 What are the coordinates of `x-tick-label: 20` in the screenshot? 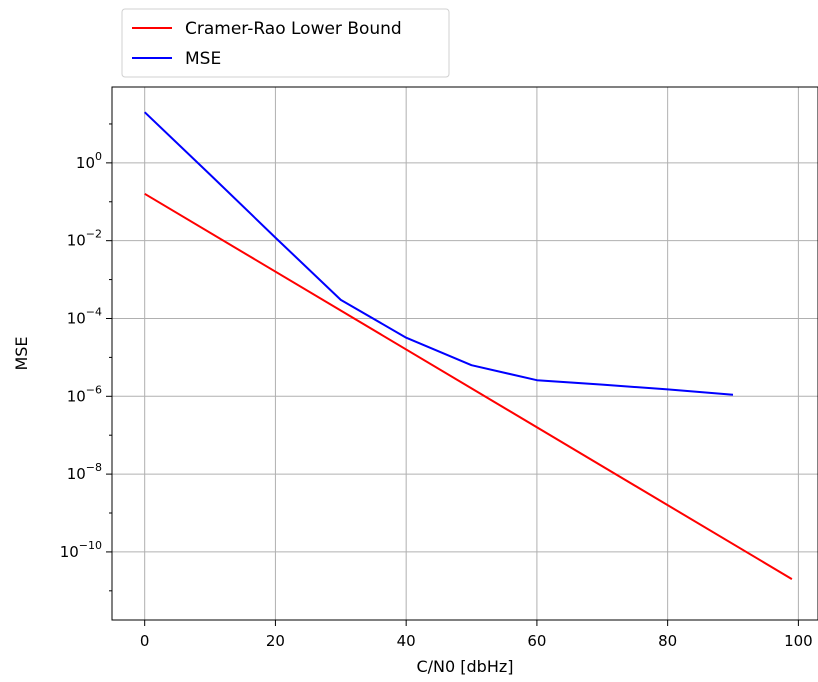 It's located at (275, 641).